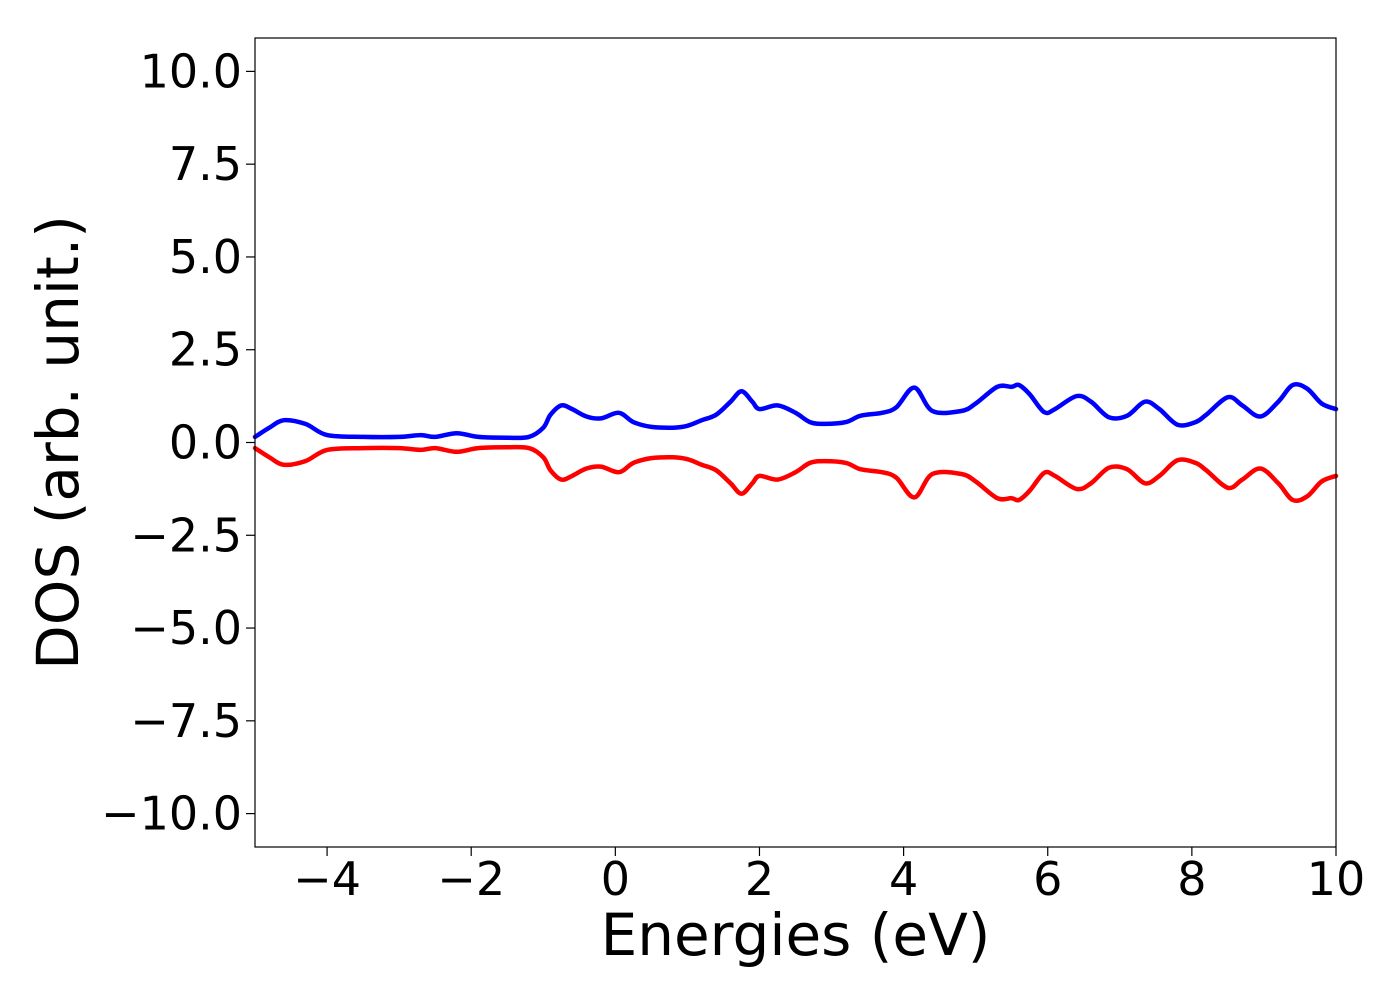 Image resolution: width=1400 pixels, height=1000 pixels. Describe the element at coordinates (615, 879) in the screenshot. I see `x-tick-label: 0` at that location.